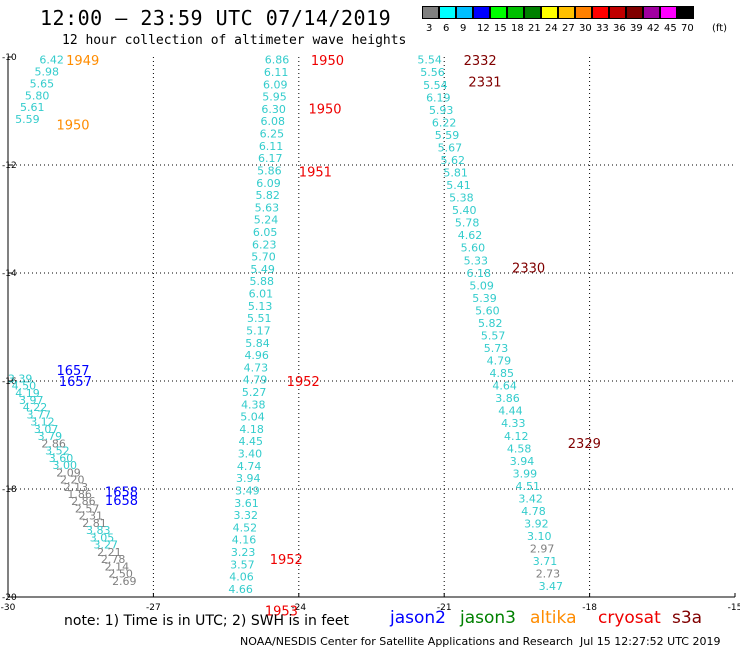  Describe the element at coordinates (267, 195) in the screenshot. I see `wave-height-value: 5.82` at that location.